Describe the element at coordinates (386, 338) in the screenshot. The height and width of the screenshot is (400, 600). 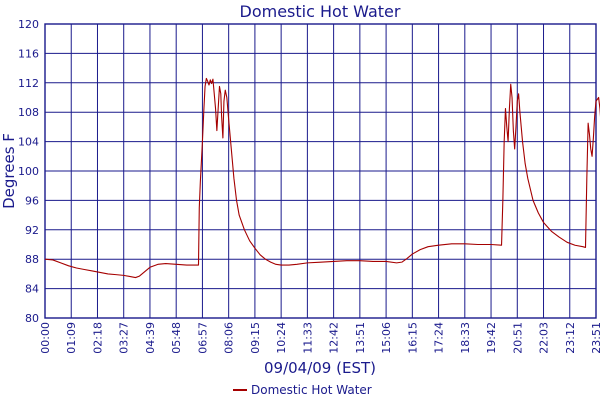
I see `x-tick-label: 15:06` at that location.